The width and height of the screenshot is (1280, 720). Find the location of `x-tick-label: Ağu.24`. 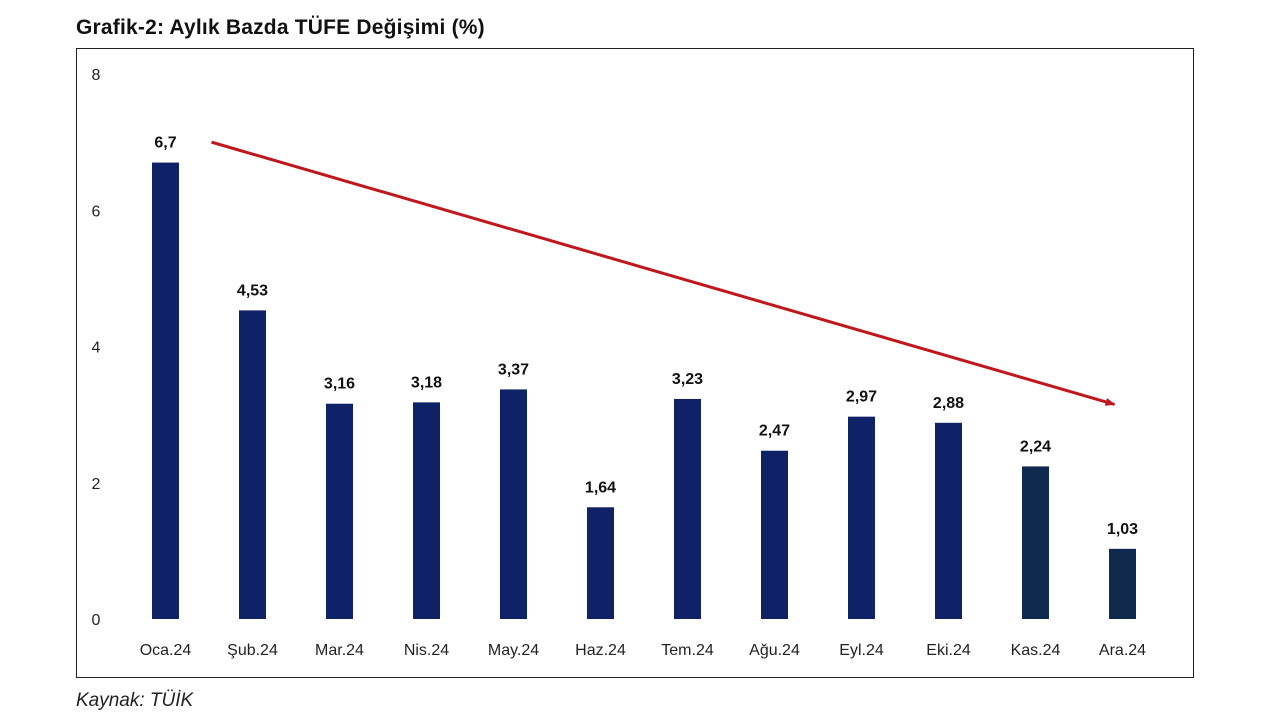

x-tick-label: Ağu.24 is located at coordinates (774, 650).